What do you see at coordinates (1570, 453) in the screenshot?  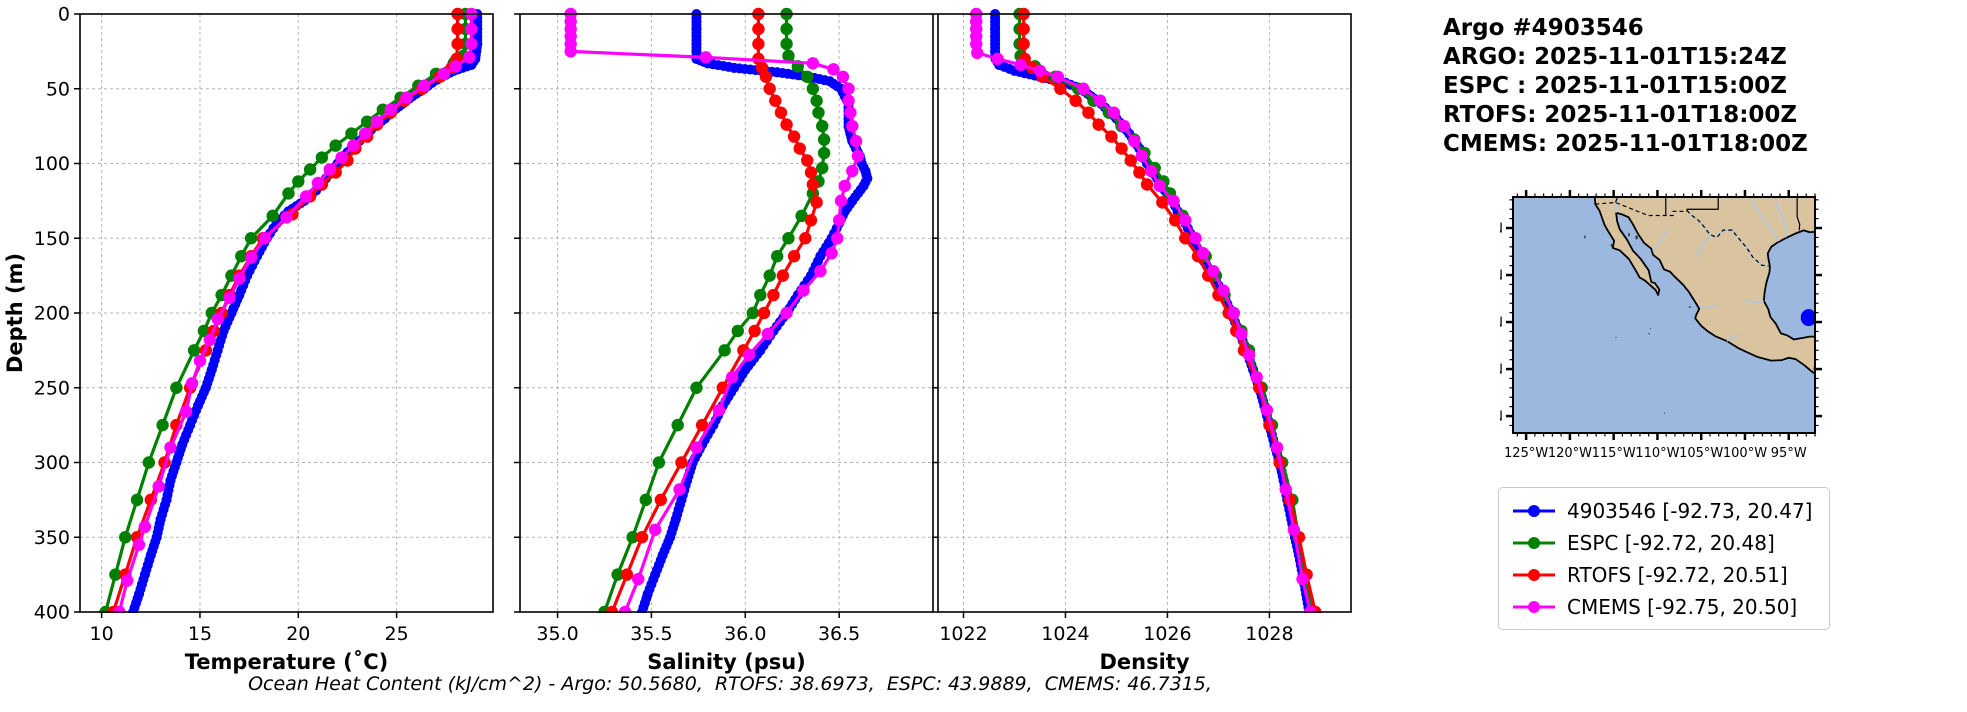 I see `svg-text: 120°W` at bounding box center [1570, 453].